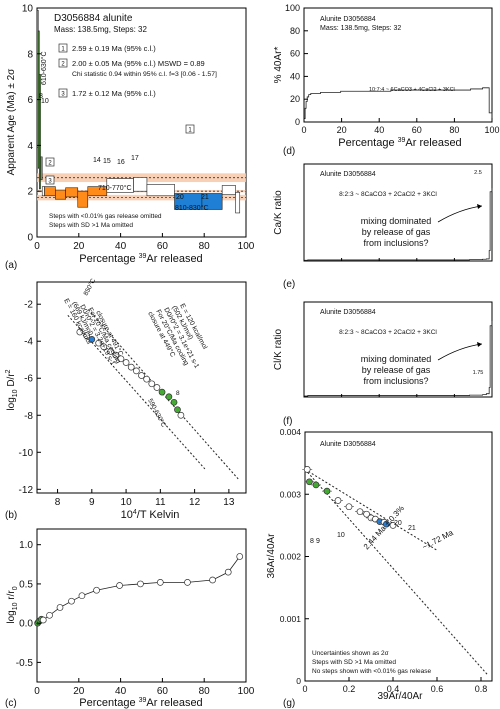 Image resolution: width=500 pixels, height=709 pixels. I want to click on legend-num-1: 1, so click(63, 50).